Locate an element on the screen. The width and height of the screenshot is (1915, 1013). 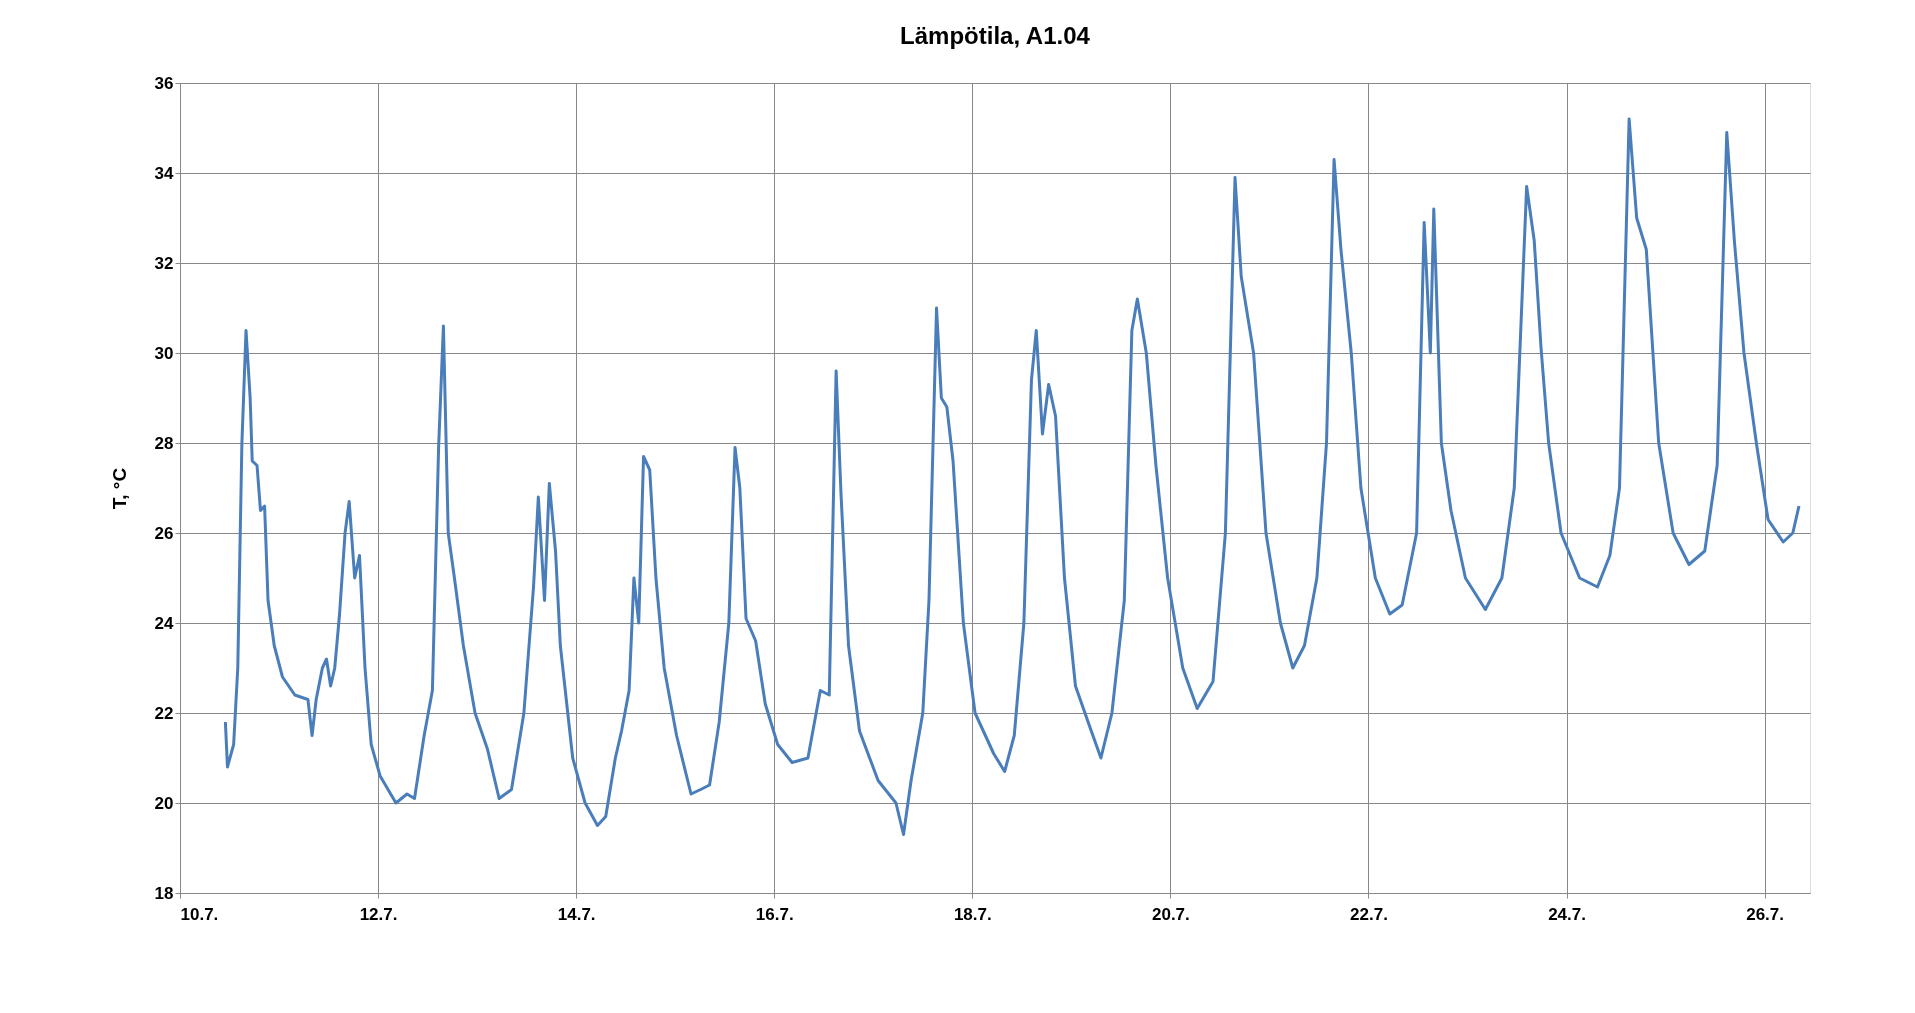
y-tick-label: 30 is located at coordinates (164, 353).